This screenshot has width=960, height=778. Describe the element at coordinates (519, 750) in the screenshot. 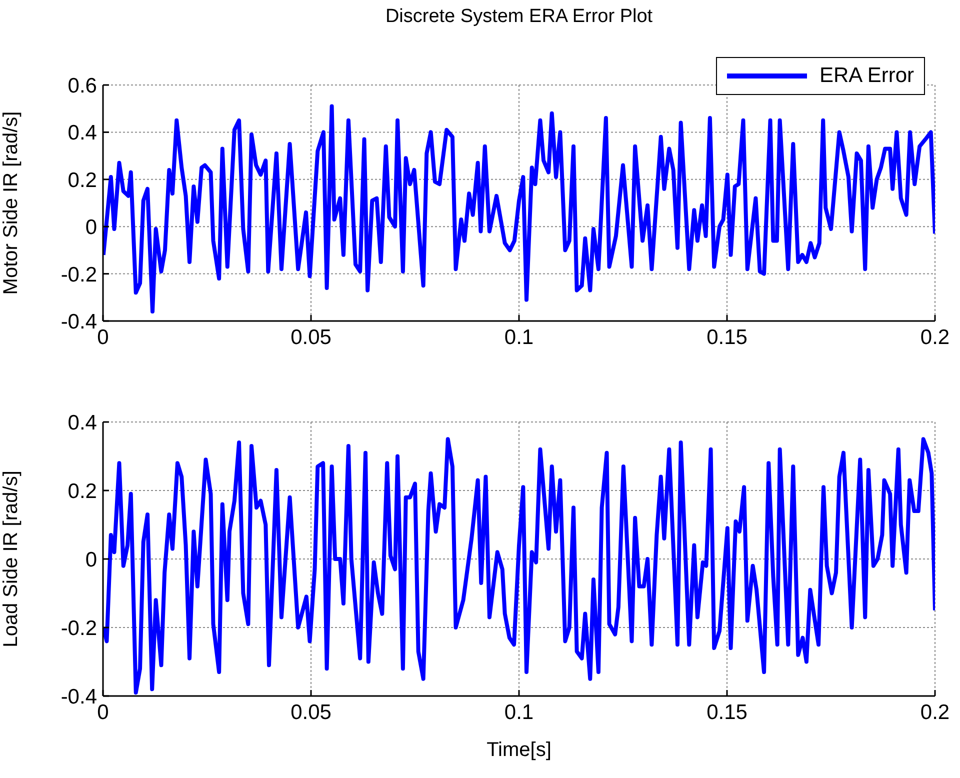

I see `x-axis-title: Time[s]` at that location.